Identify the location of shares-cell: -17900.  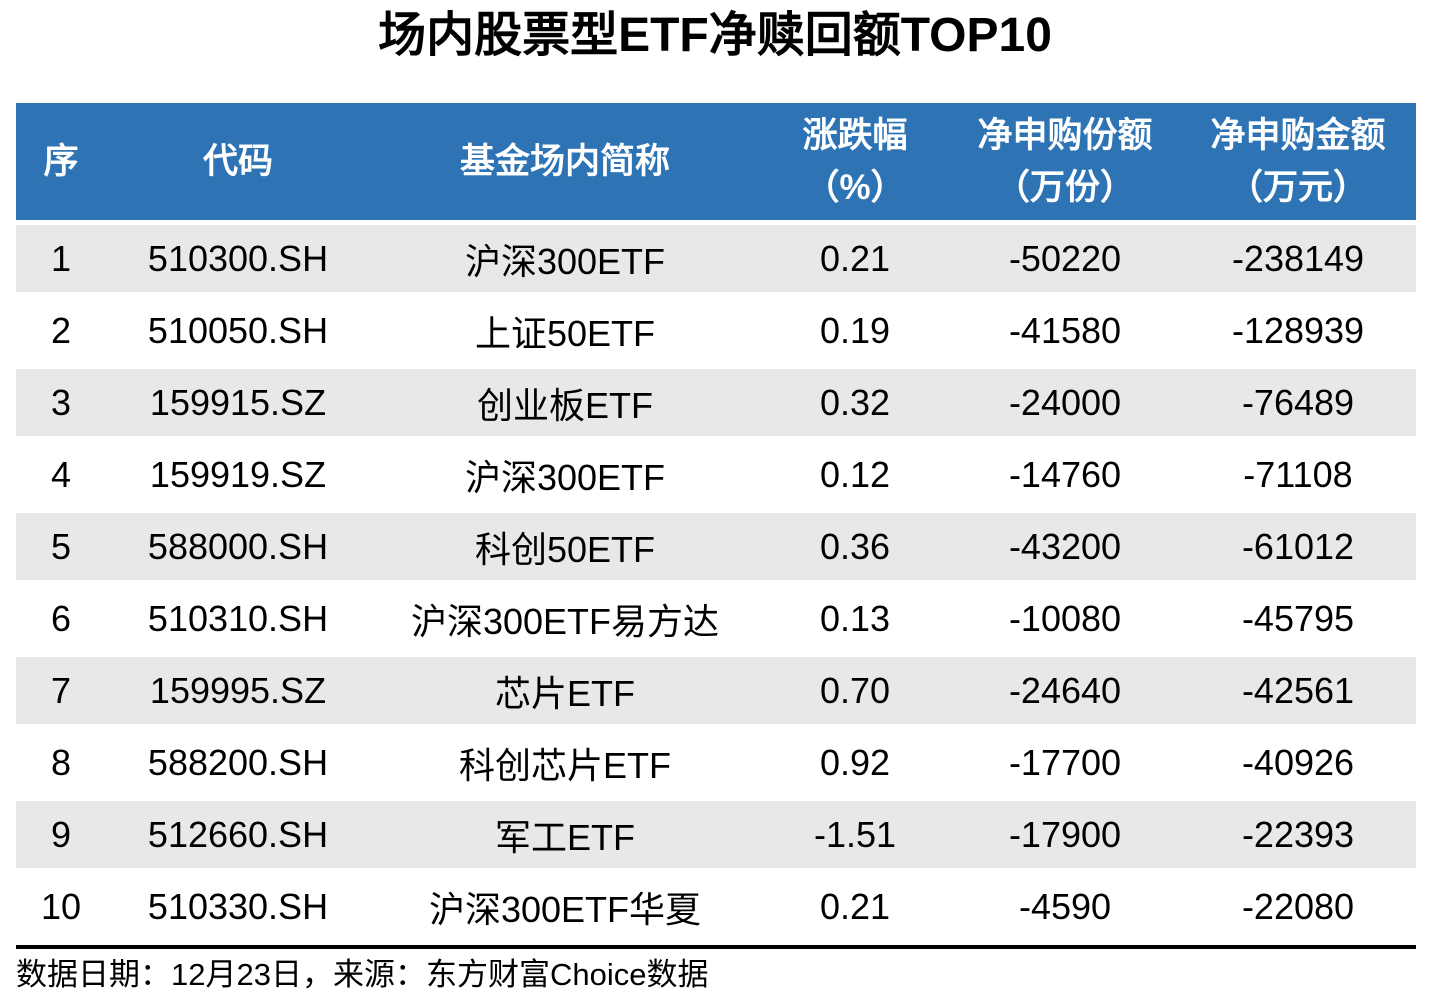
(1065, 834).